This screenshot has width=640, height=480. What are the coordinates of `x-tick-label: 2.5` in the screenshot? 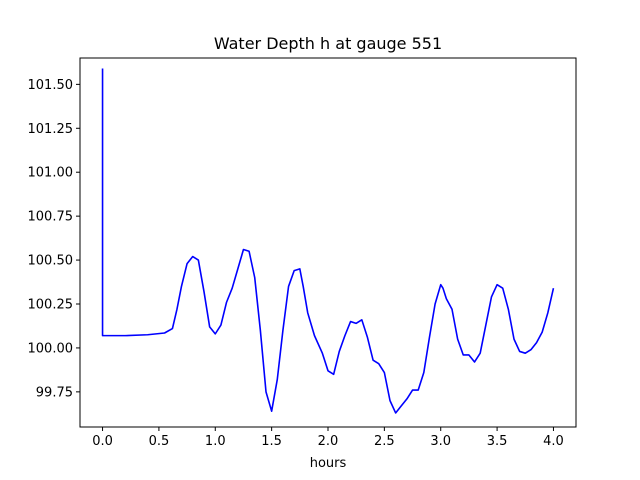 It's located at (384, 441).